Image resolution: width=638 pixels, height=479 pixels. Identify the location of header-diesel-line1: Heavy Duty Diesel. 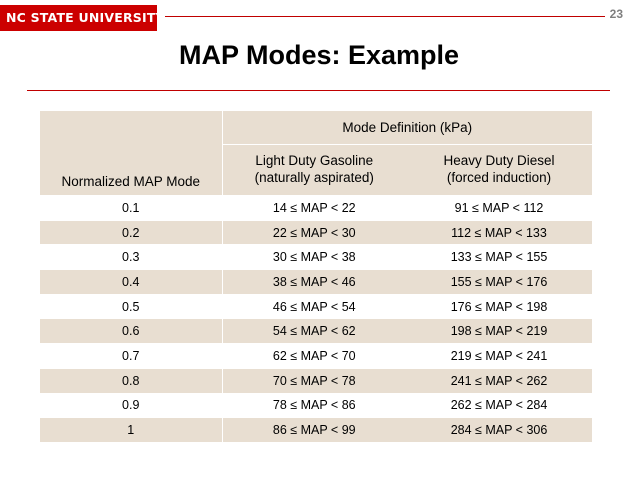
(499, 156).